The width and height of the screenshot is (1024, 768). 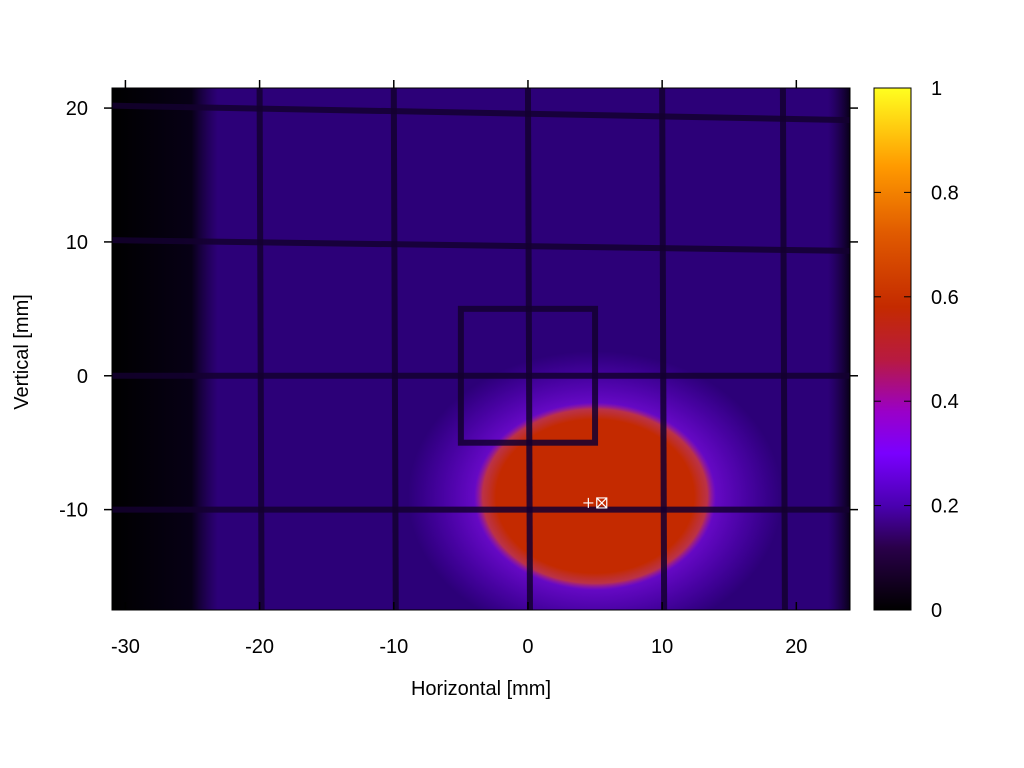 I want to click on y-tick-label: 0, so click(x=82, y=377).